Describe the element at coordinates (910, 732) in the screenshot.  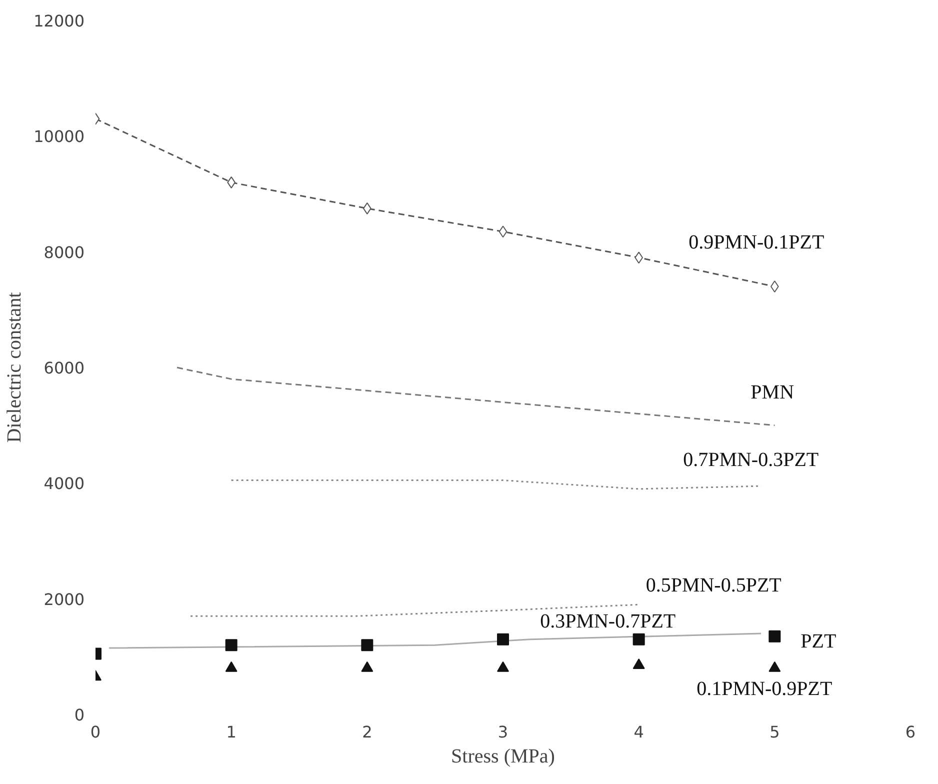
I see `x-tick-label: 6` at that location.